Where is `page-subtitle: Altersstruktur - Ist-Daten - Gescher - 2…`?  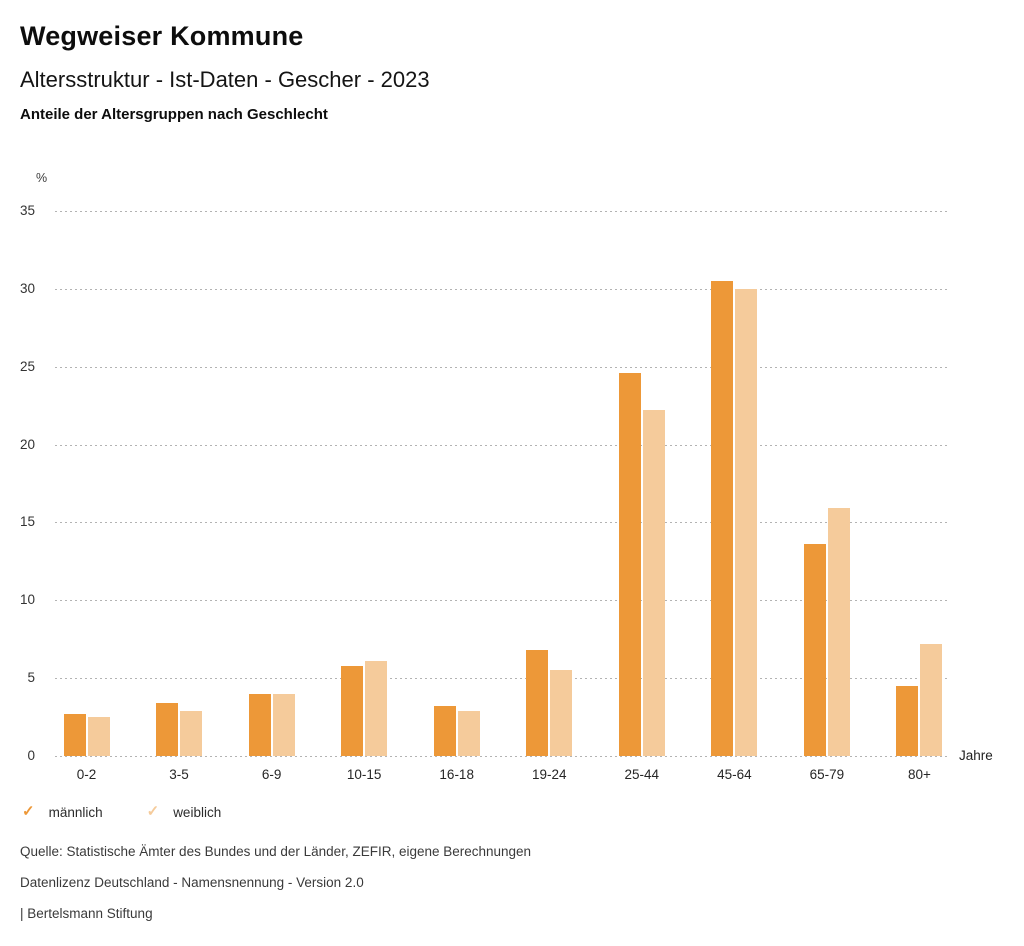 page-subtitle: Altersstruktur - Ist-Daten - Gescher - 2… is located at coordinates (225, 79).